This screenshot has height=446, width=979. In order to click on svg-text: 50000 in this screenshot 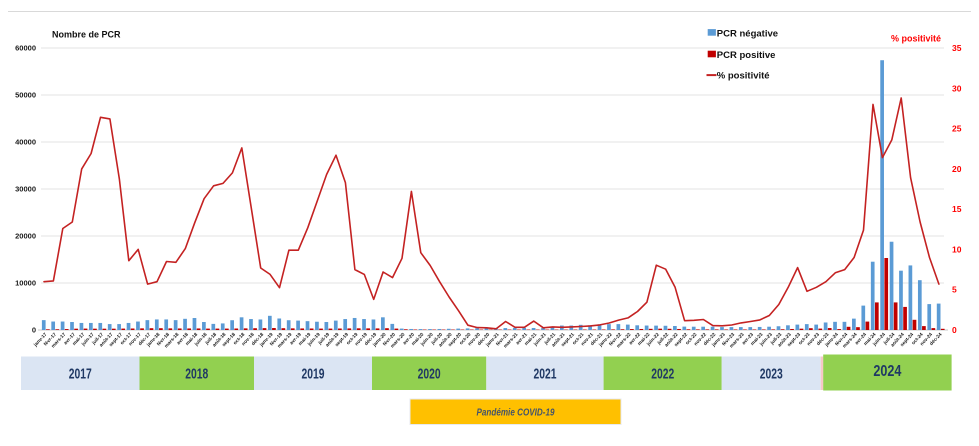, I will do `click(25, 95)`.